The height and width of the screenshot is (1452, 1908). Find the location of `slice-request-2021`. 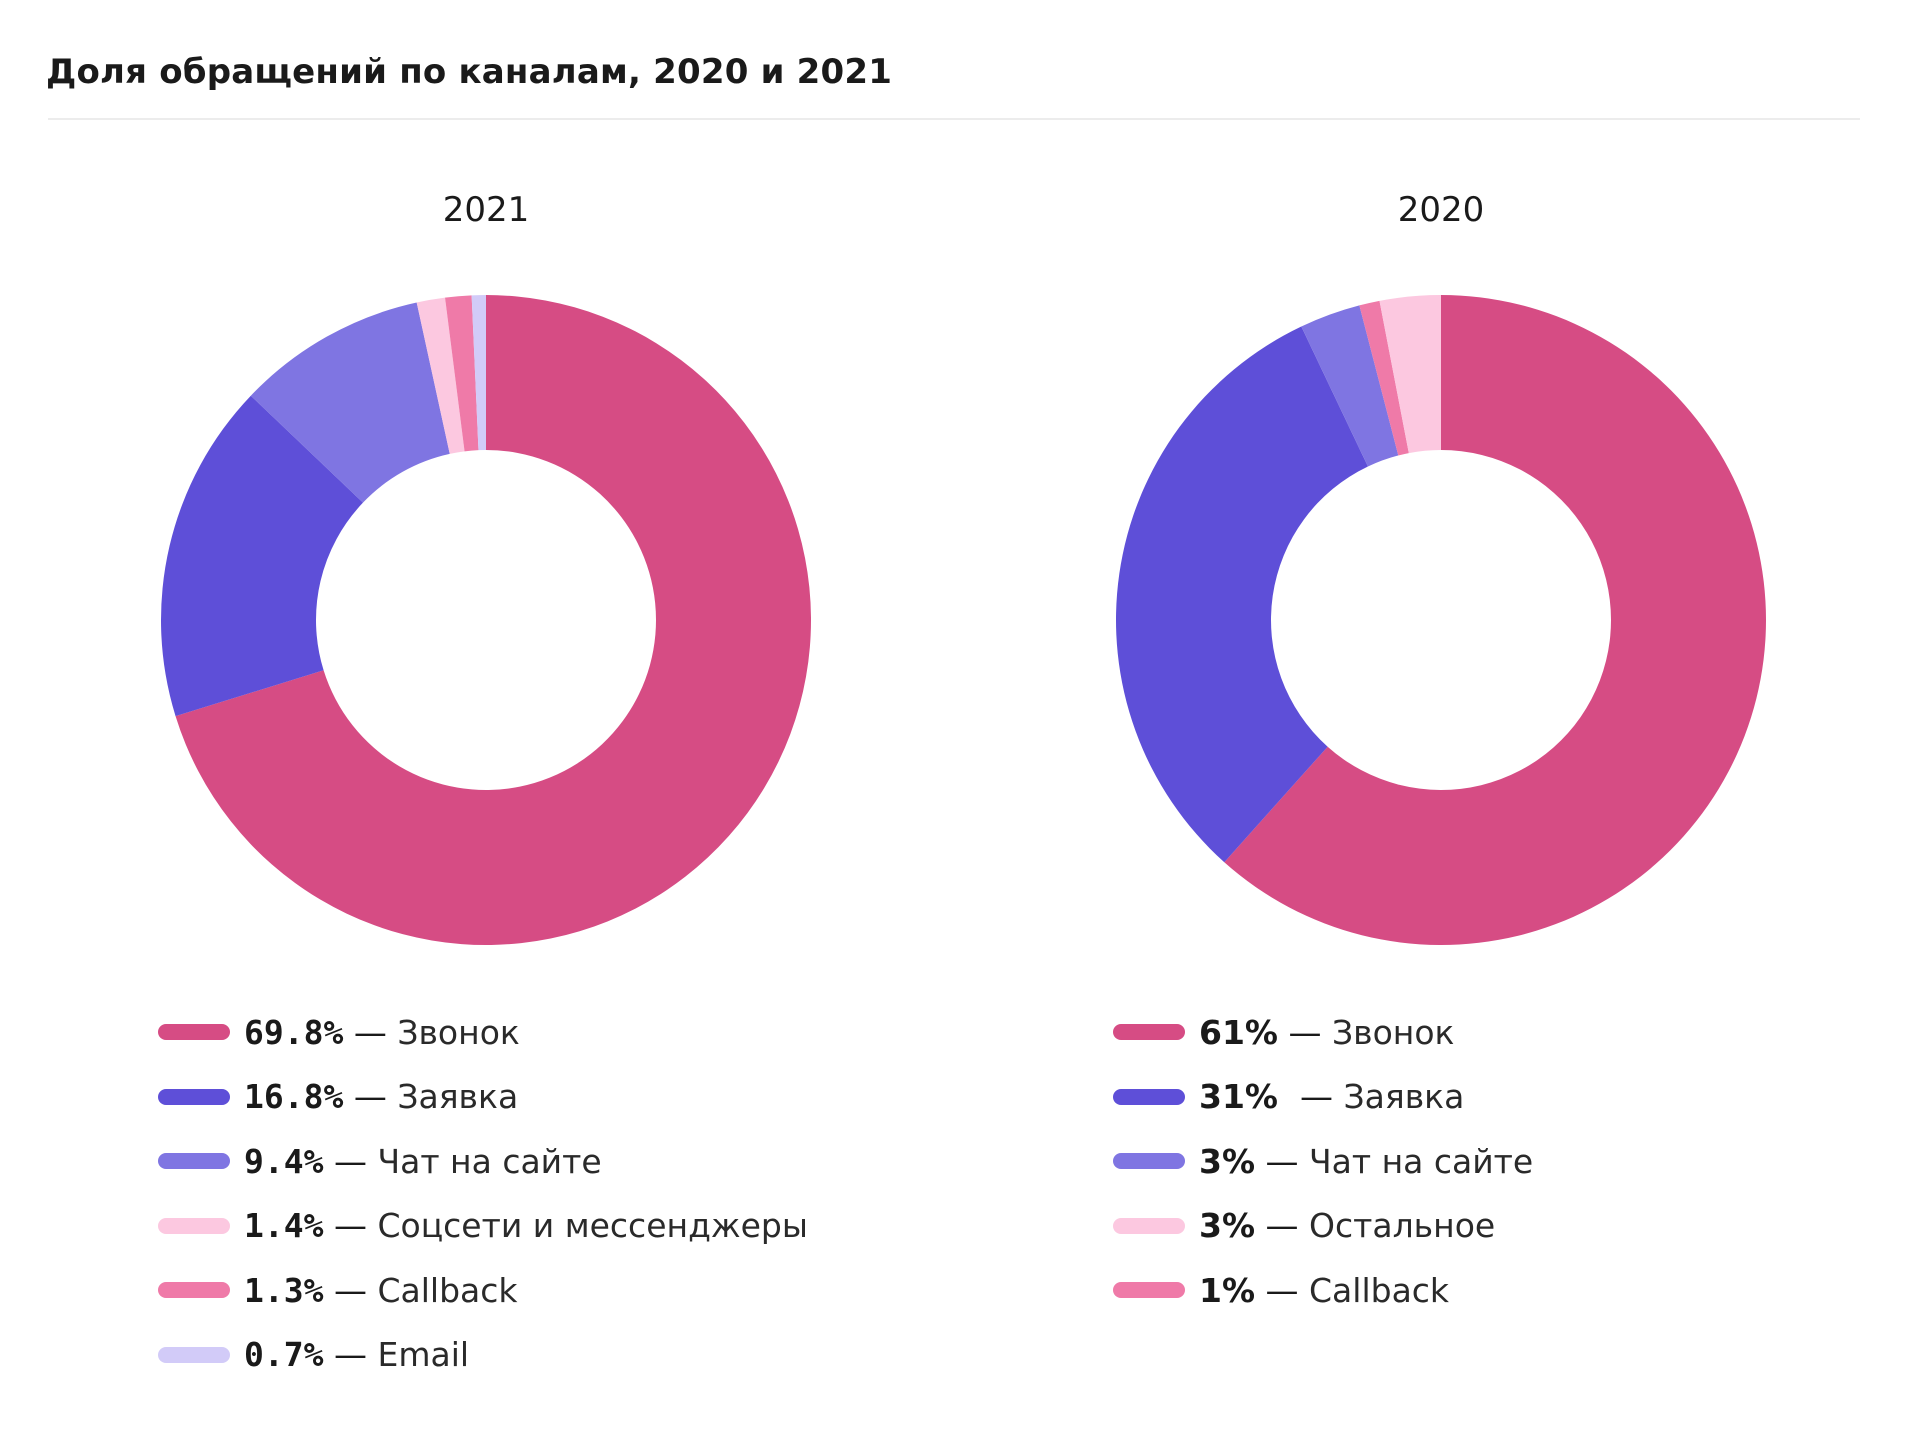

slice-request-2021 is located at coordinates (262, 556).